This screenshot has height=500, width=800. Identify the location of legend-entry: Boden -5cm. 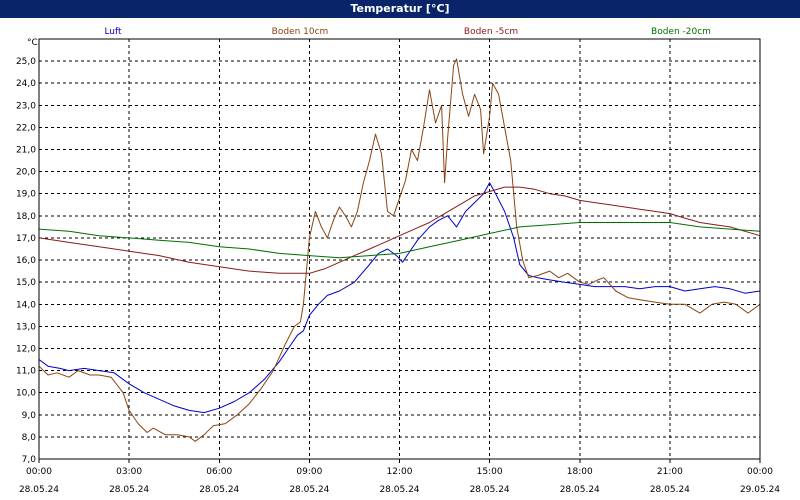
(491, 32).